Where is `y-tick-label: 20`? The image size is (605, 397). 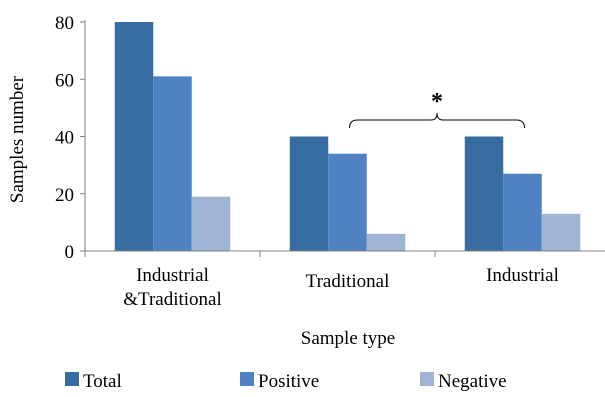 y-tick-label: 20 is located at coordinates (64, 195).